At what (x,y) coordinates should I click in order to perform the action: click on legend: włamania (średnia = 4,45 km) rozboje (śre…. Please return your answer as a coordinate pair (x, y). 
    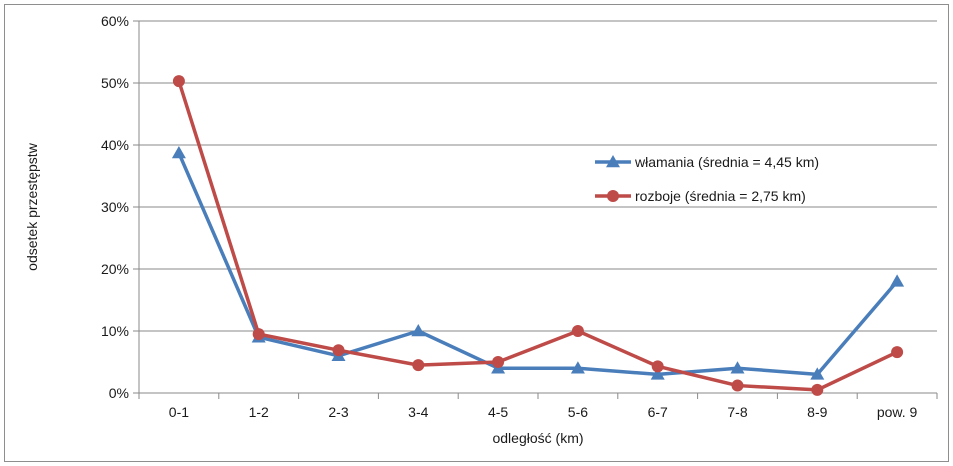
    Looking at the image, I should click on (707, 179).